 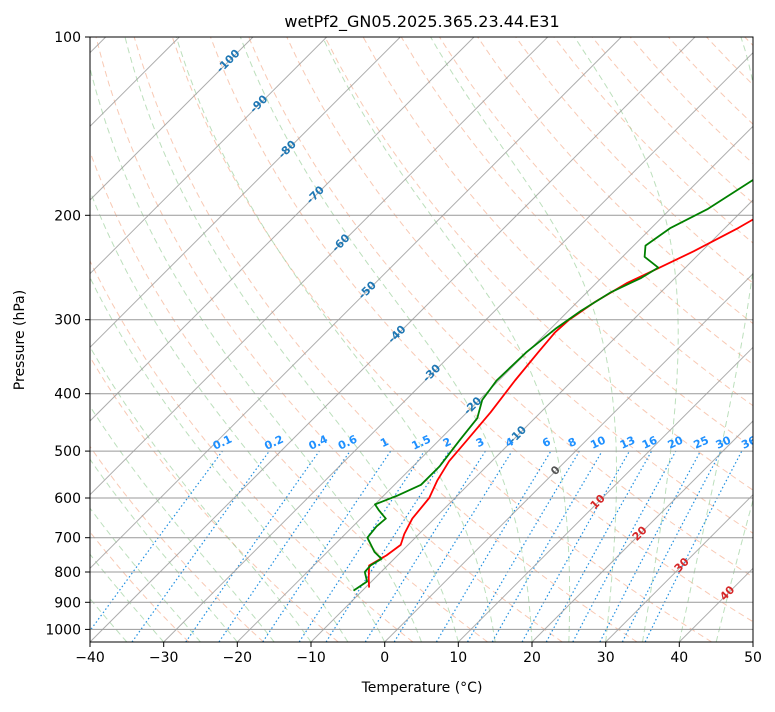 I want to click on x-tick-label: −30, so click(x=164, y=658).